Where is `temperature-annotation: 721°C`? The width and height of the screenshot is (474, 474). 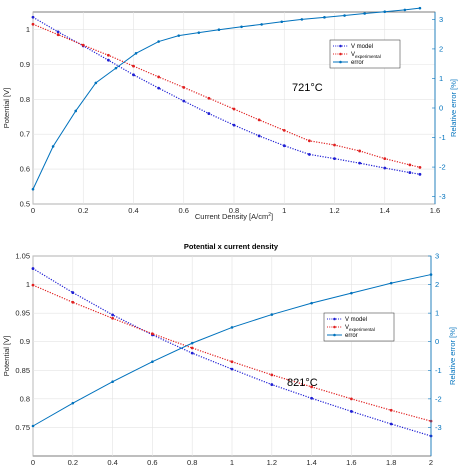 temperature-annotation: 721°C is located at coordinates (307, 88).